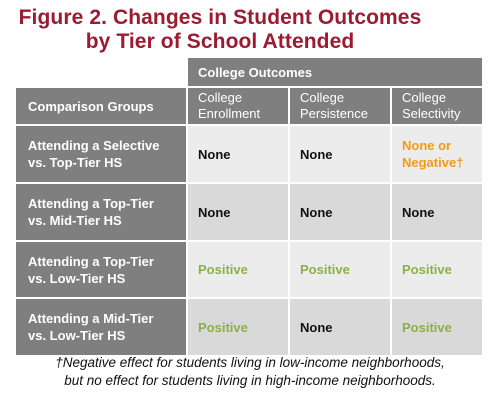  I want to click on college-outcomes-header: College Outcomes, so click(335, 72).